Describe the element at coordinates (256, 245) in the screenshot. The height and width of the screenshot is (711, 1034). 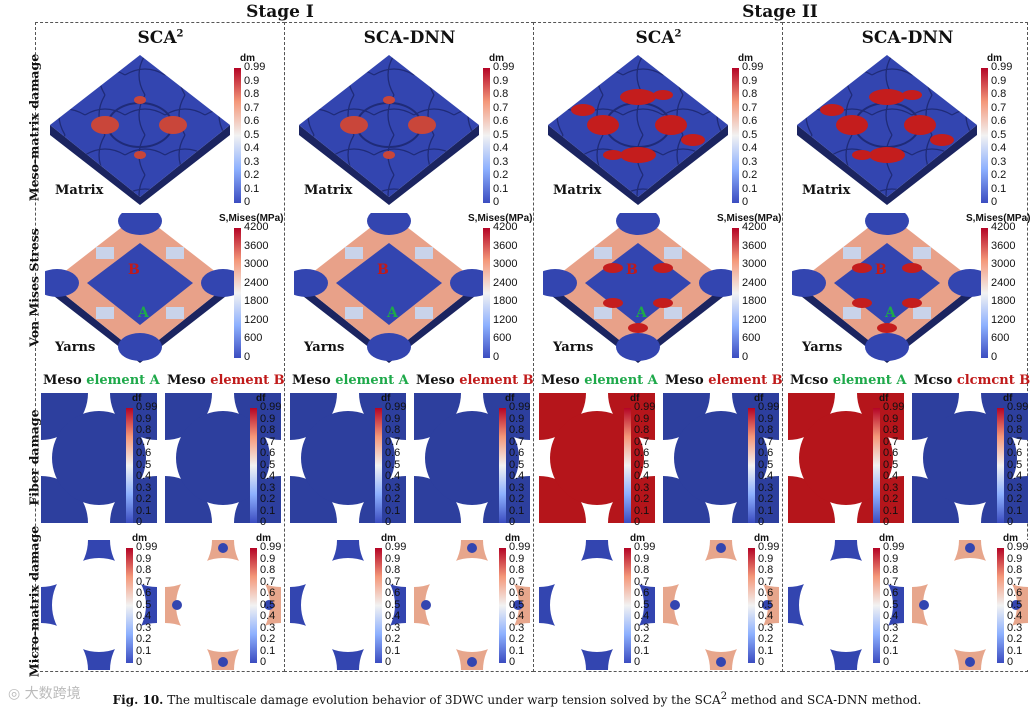
I see `stress-colorbar-1-tick: 3600` at that location.